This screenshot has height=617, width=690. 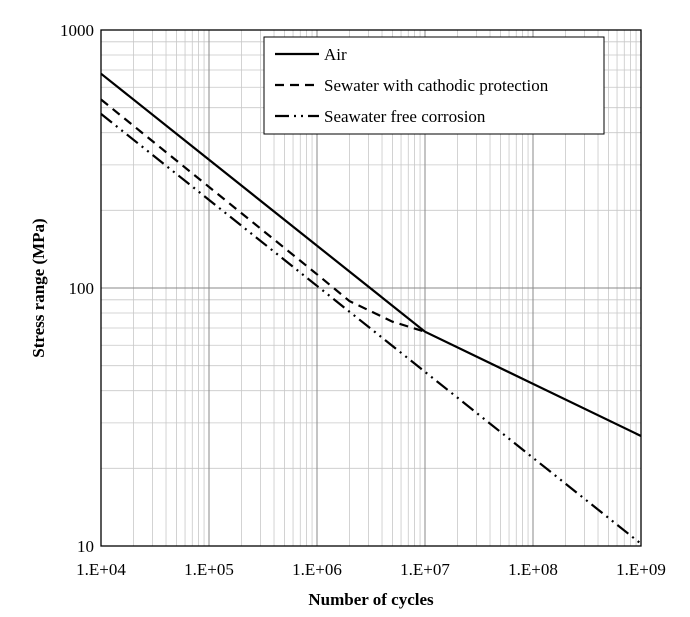 I want to click on legend-label-2: Sewater with cathodic protection, so click(x=436, y=85).